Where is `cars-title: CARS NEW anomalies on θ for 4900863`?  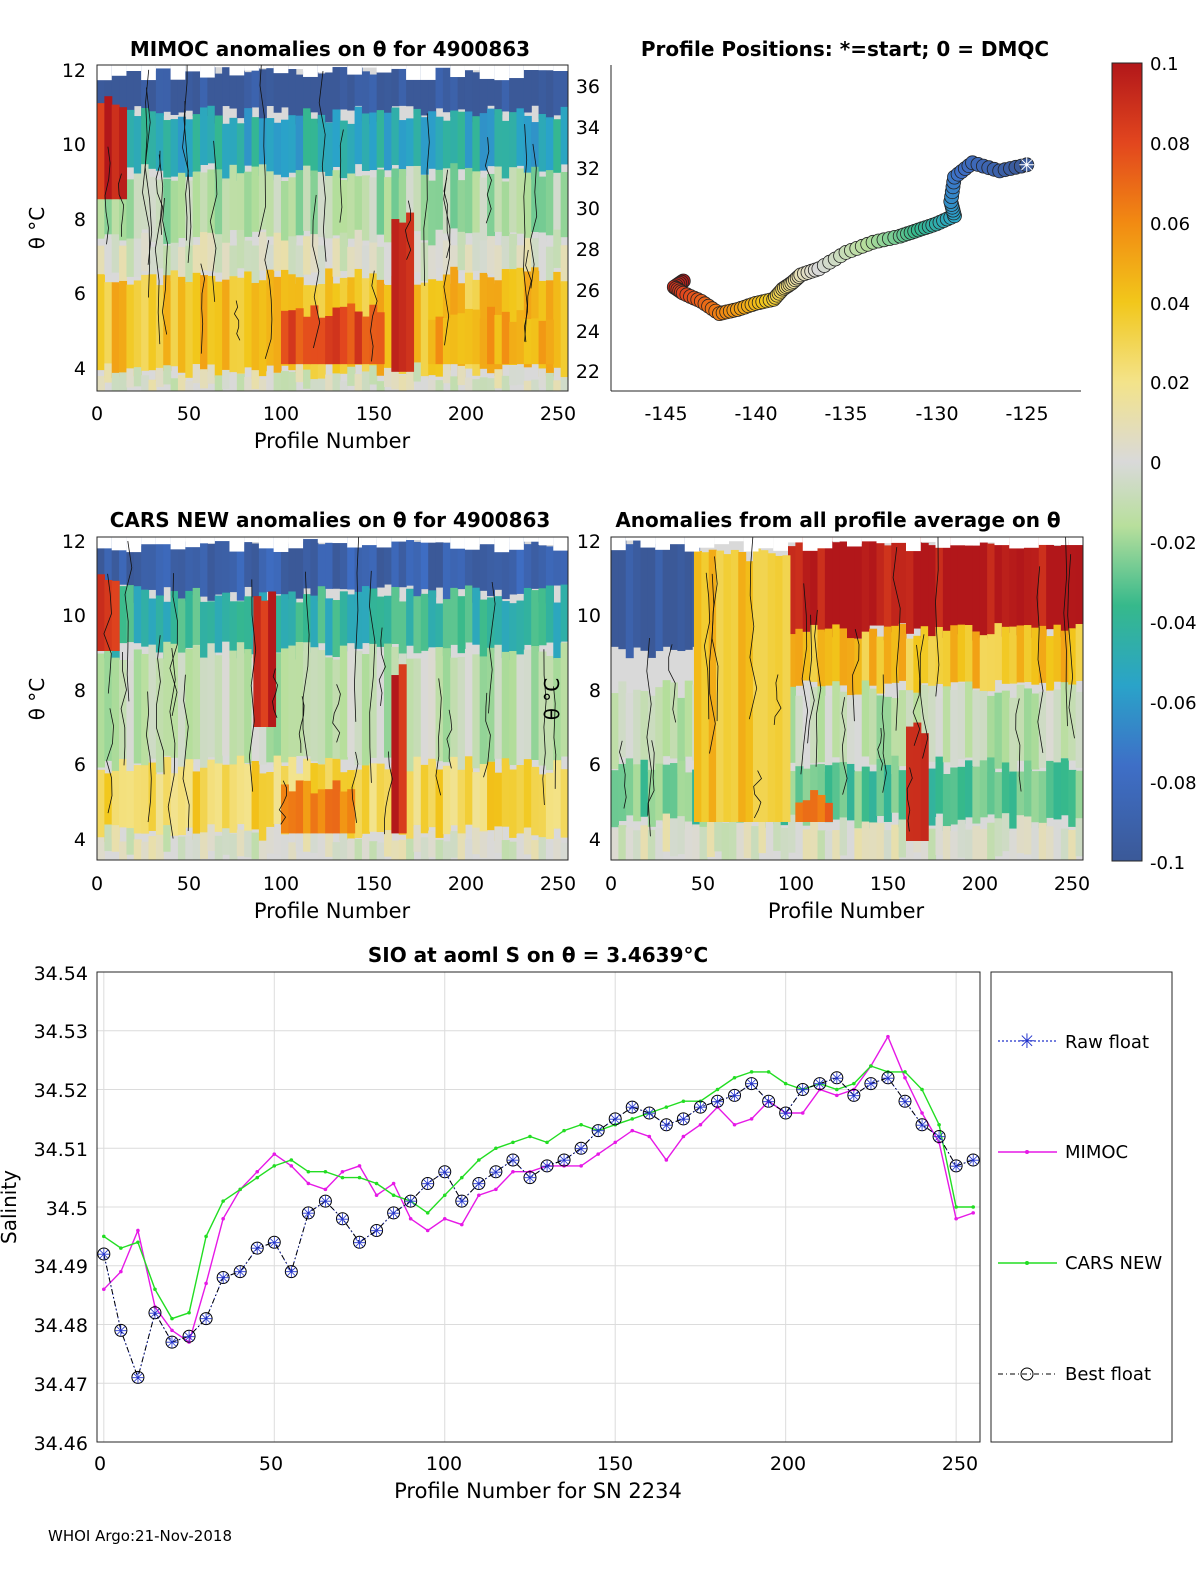
cars-title: CARS NEW anomalies on θ for 4900863 is located at coordinates (330, 520).